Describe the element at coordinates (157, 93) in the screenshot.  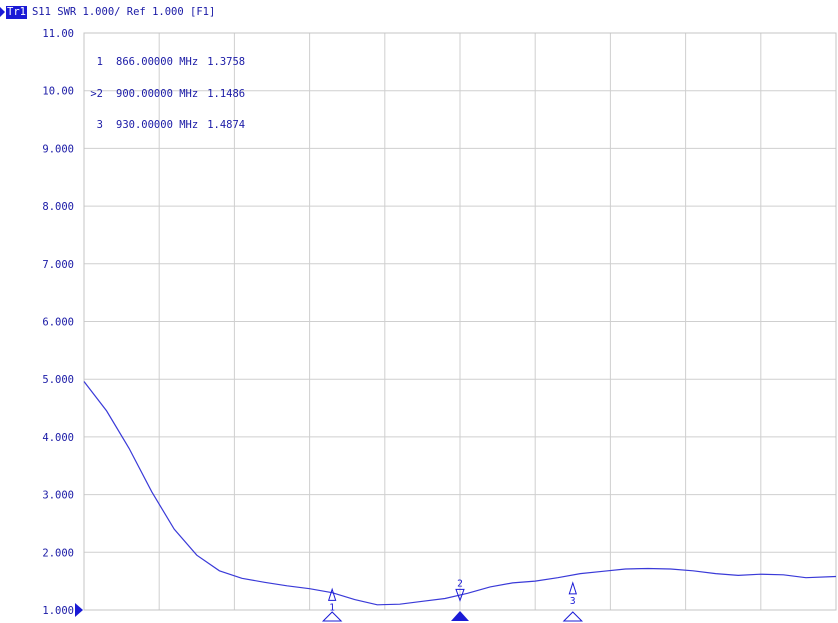
I see `marker-frequency: 900.00000 MHz` at that location.